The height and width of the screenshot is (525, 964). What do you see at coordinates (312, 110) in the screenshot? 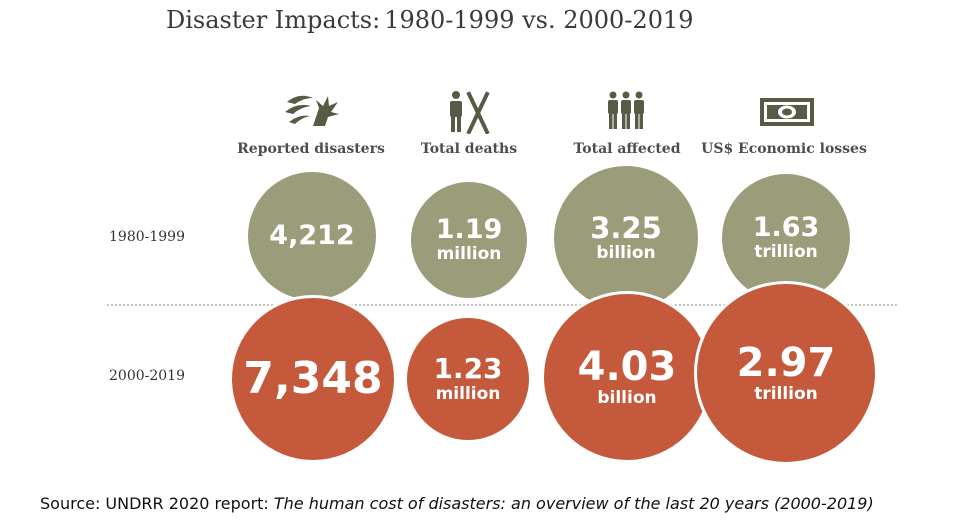
I see `storm-icon` at bounding box center [312, 110].